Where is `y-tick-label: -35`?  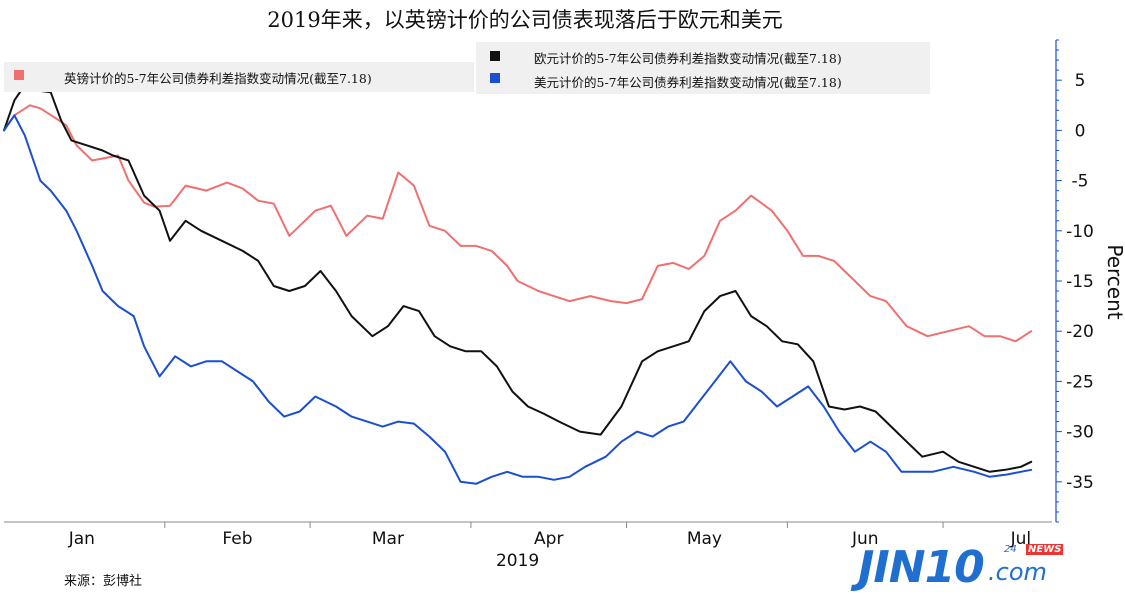
y-tick-label: -35 is located at coordinates (1080, 483).